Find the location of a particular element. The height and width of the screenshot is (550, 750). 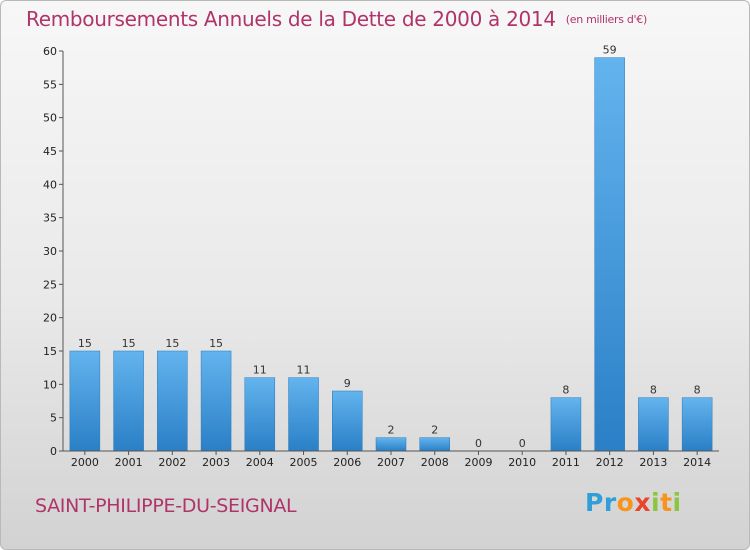

y-tick-label-25: 25 is located at coordinates (50, 284).